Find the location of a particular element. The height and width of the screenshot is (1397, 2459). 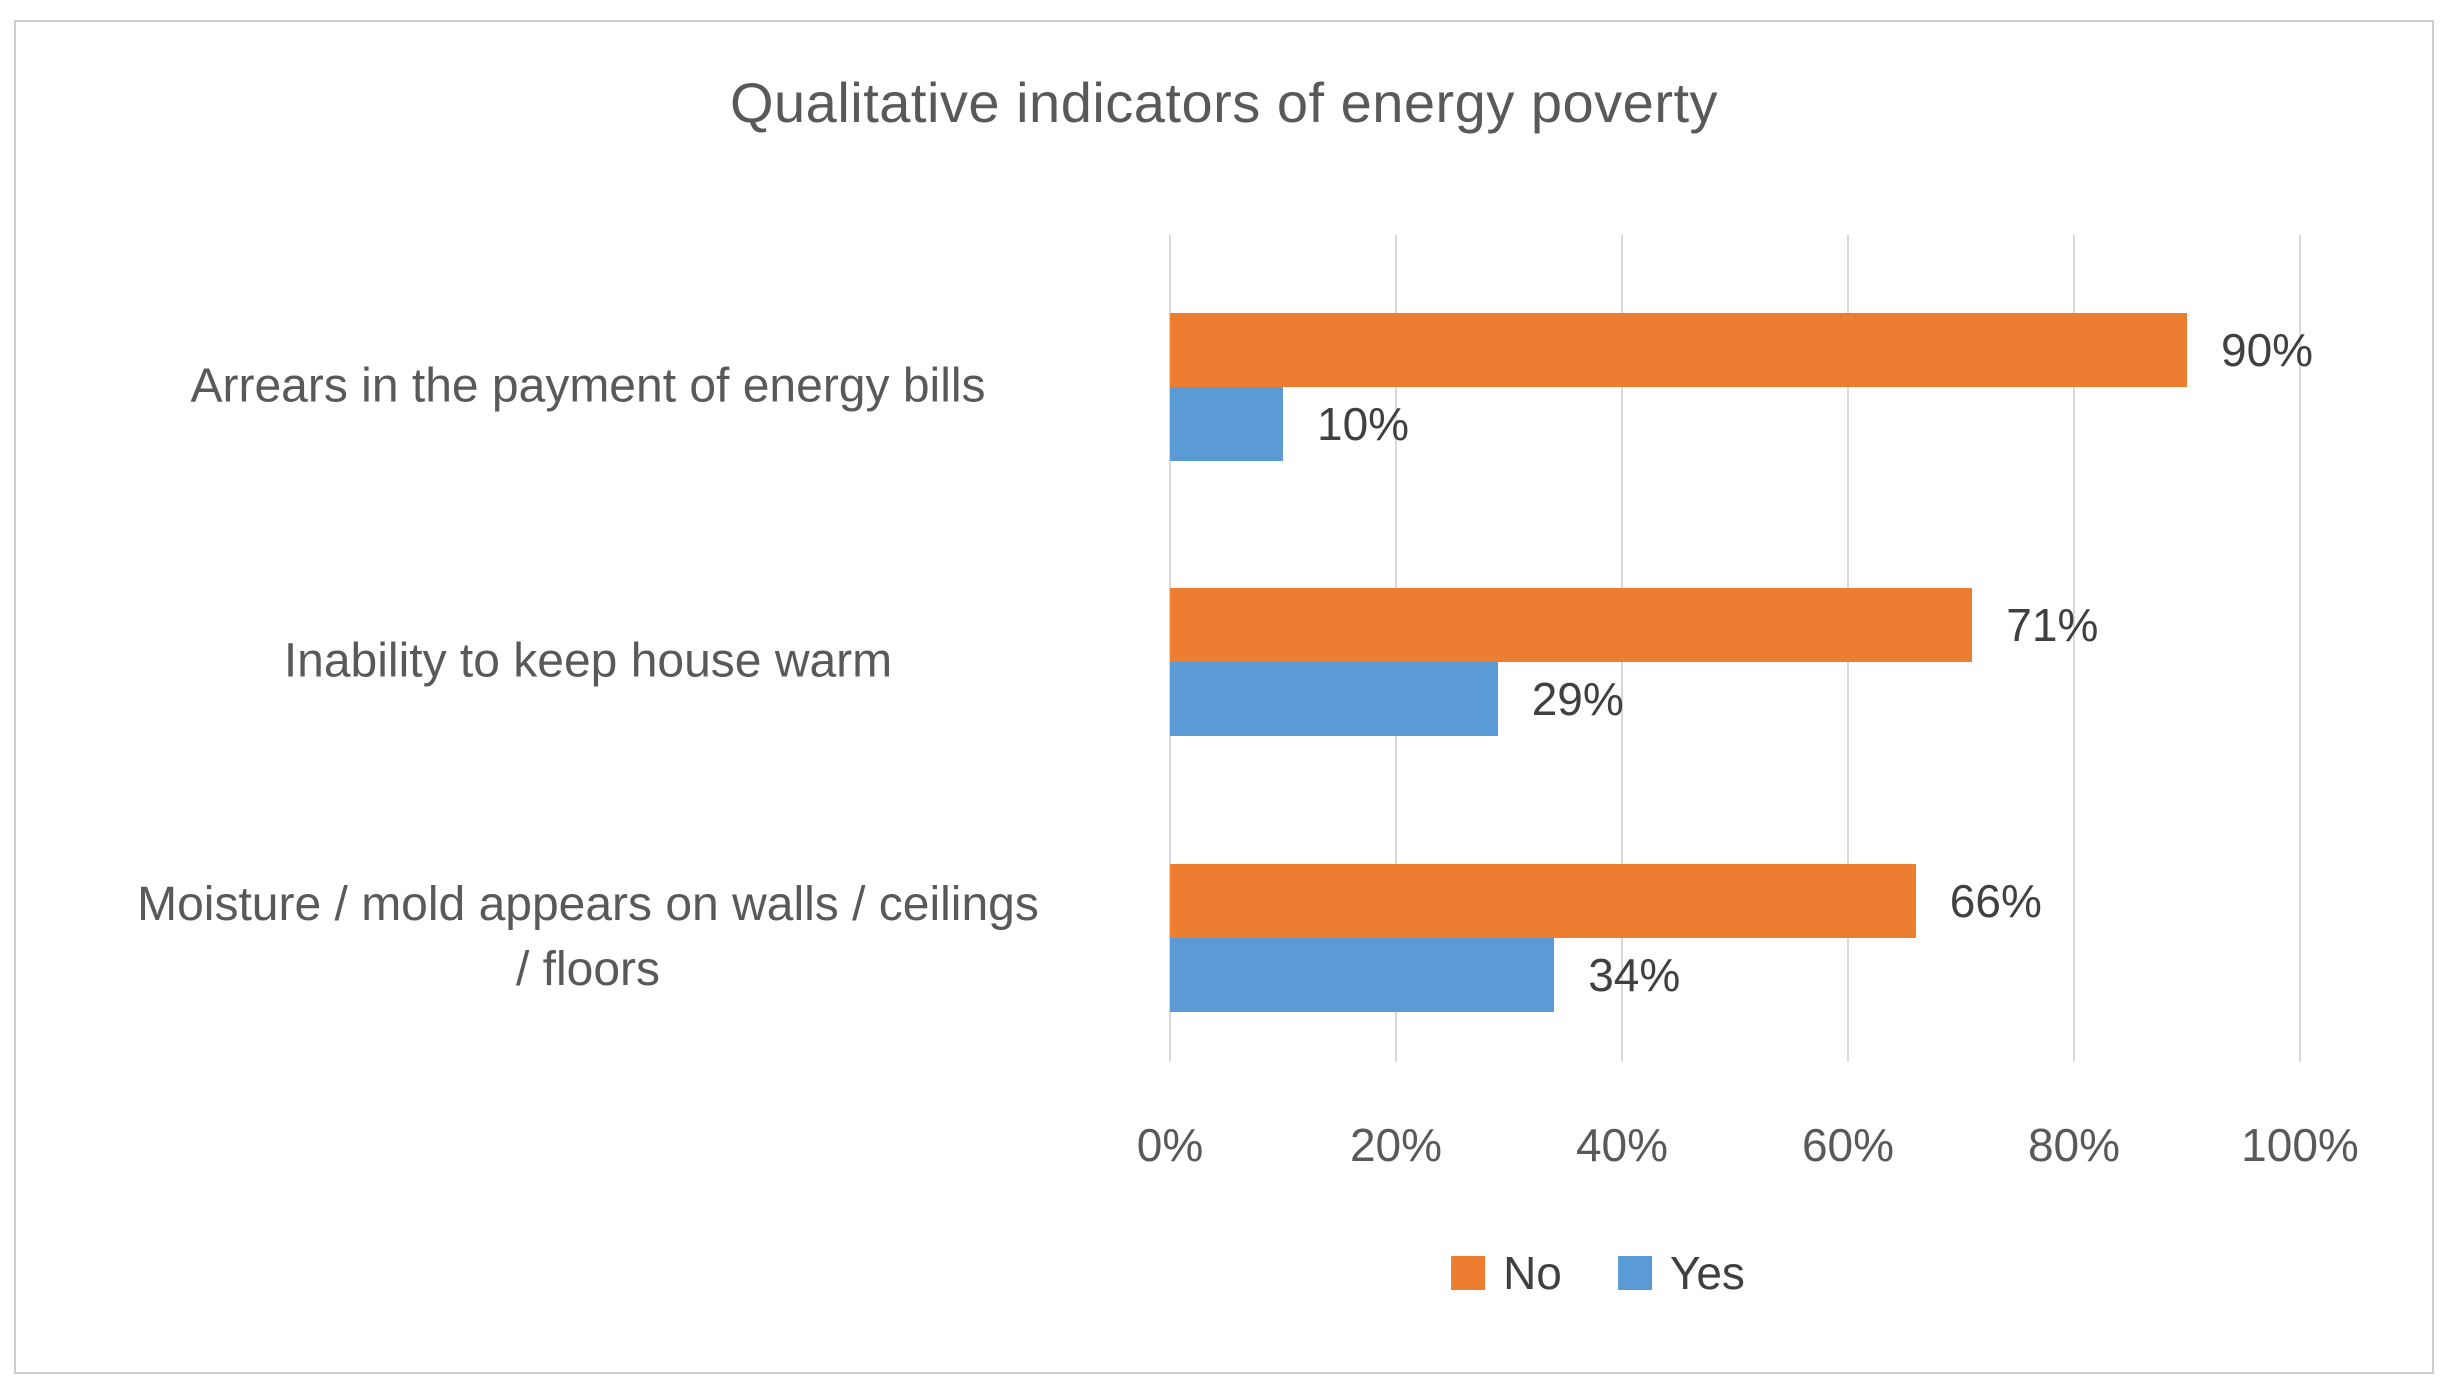

x-tick-label: 20% is located at coordinates (1396, 1145).